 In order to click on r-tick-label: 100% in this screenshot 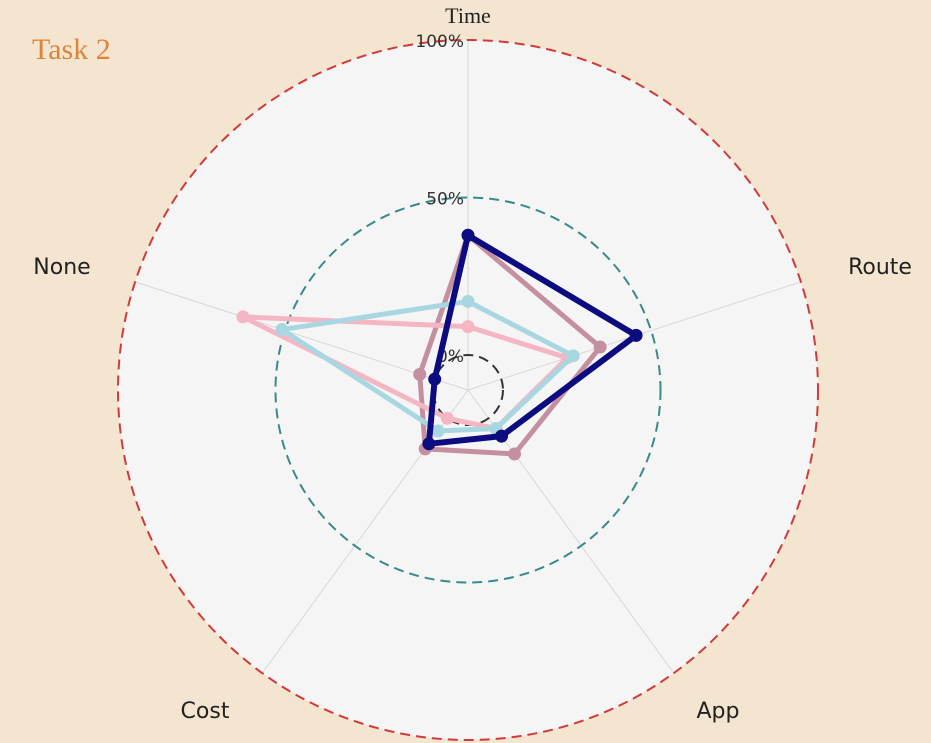, I will do `click(439, 42)`.